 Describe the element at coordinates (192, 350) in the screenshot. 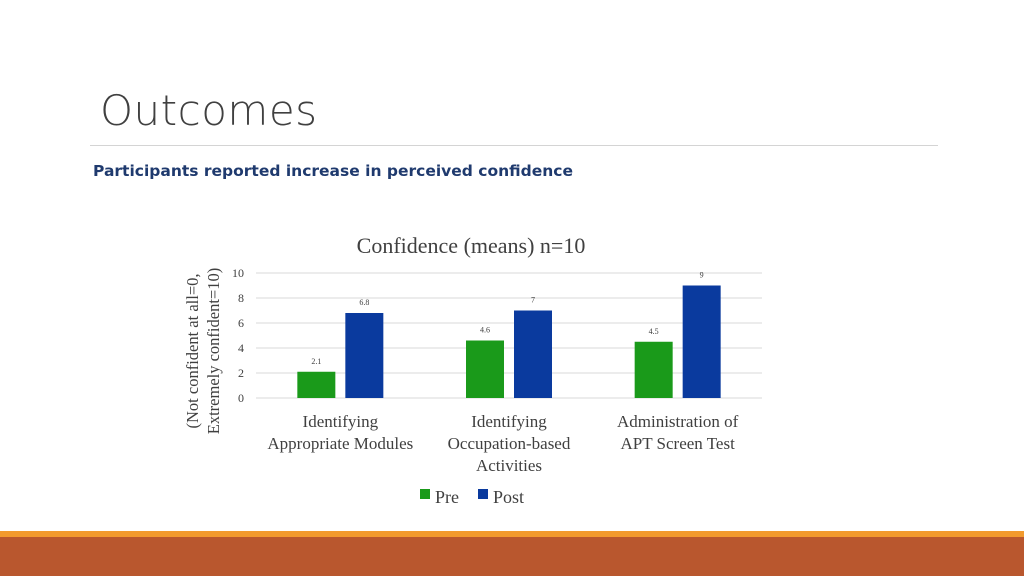

I see `y-axis-label-line: (Not confident at all=0,` at that location.